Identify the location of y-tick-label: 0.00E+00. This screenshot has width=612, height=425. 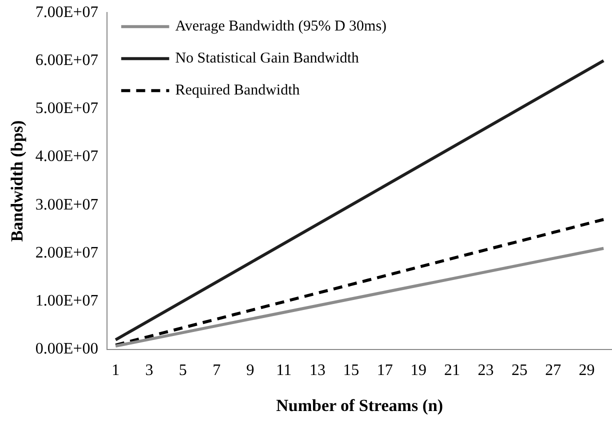
(66, 349).